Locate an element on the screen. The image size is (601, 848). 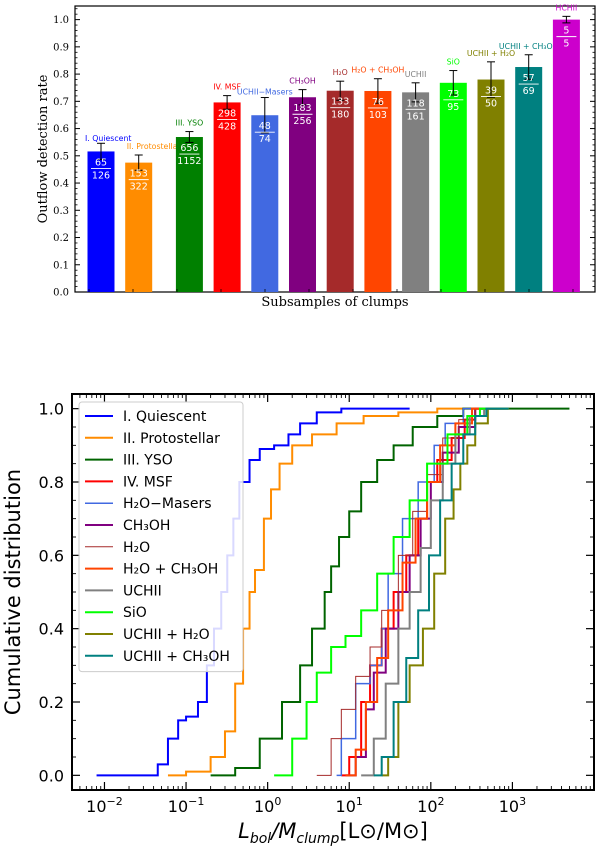
bar-chart-y-axis-label: Outflow detection rate is located at coordinates (43, 148).